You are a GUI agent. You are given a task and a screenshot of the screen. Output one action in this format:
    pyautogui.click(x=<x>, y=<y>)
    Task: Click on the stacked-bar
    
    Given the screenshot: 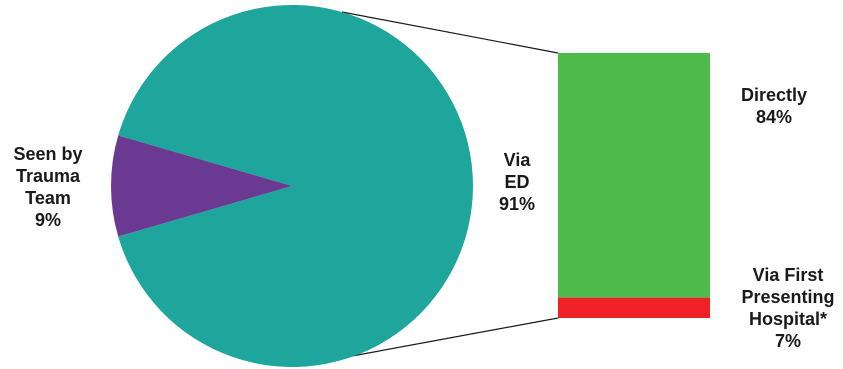 What is the action you would take?
    pyautogui.click(x=634, y=185)
    